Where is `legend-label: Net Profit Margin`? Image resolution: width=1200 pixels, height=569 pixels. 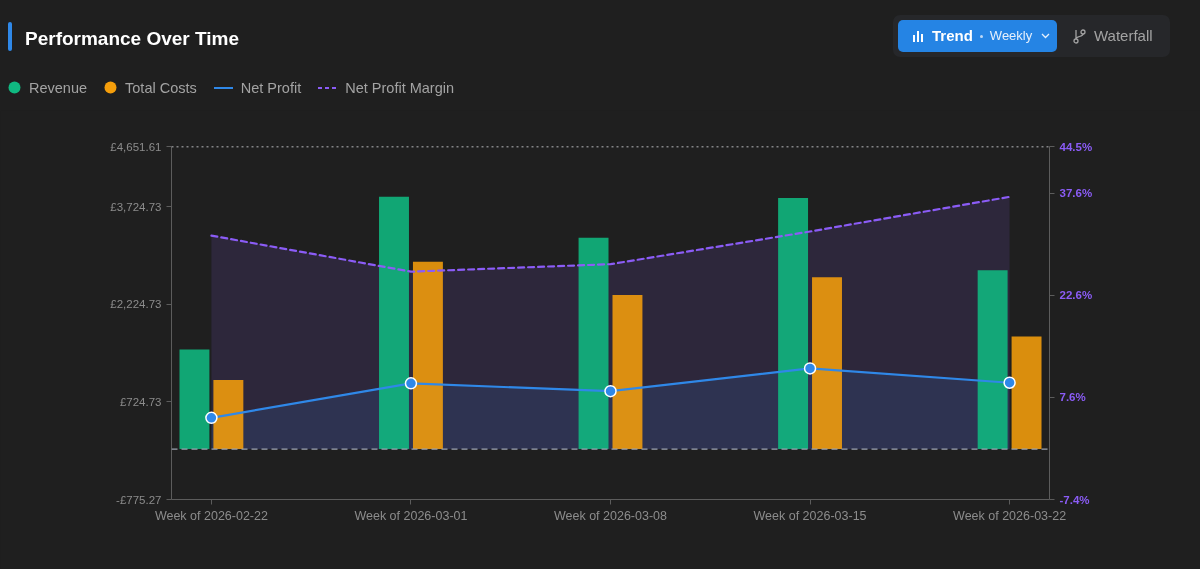 legend-label: Net Profit Margin is located at coordinates (400, 88).